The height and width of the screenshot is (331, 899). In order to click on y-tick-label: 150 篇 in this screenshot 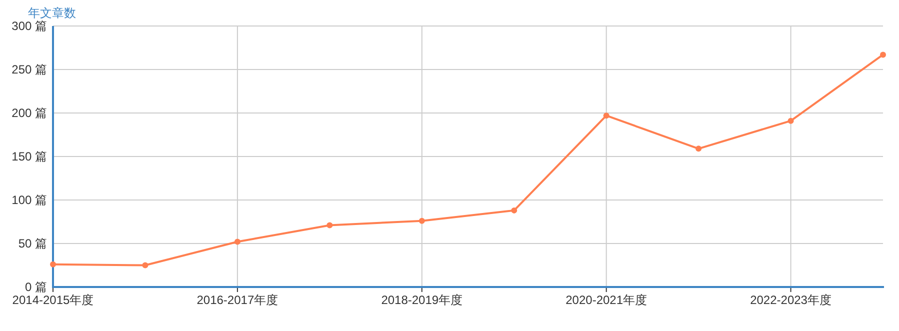, I will do `click(29, 157)`.